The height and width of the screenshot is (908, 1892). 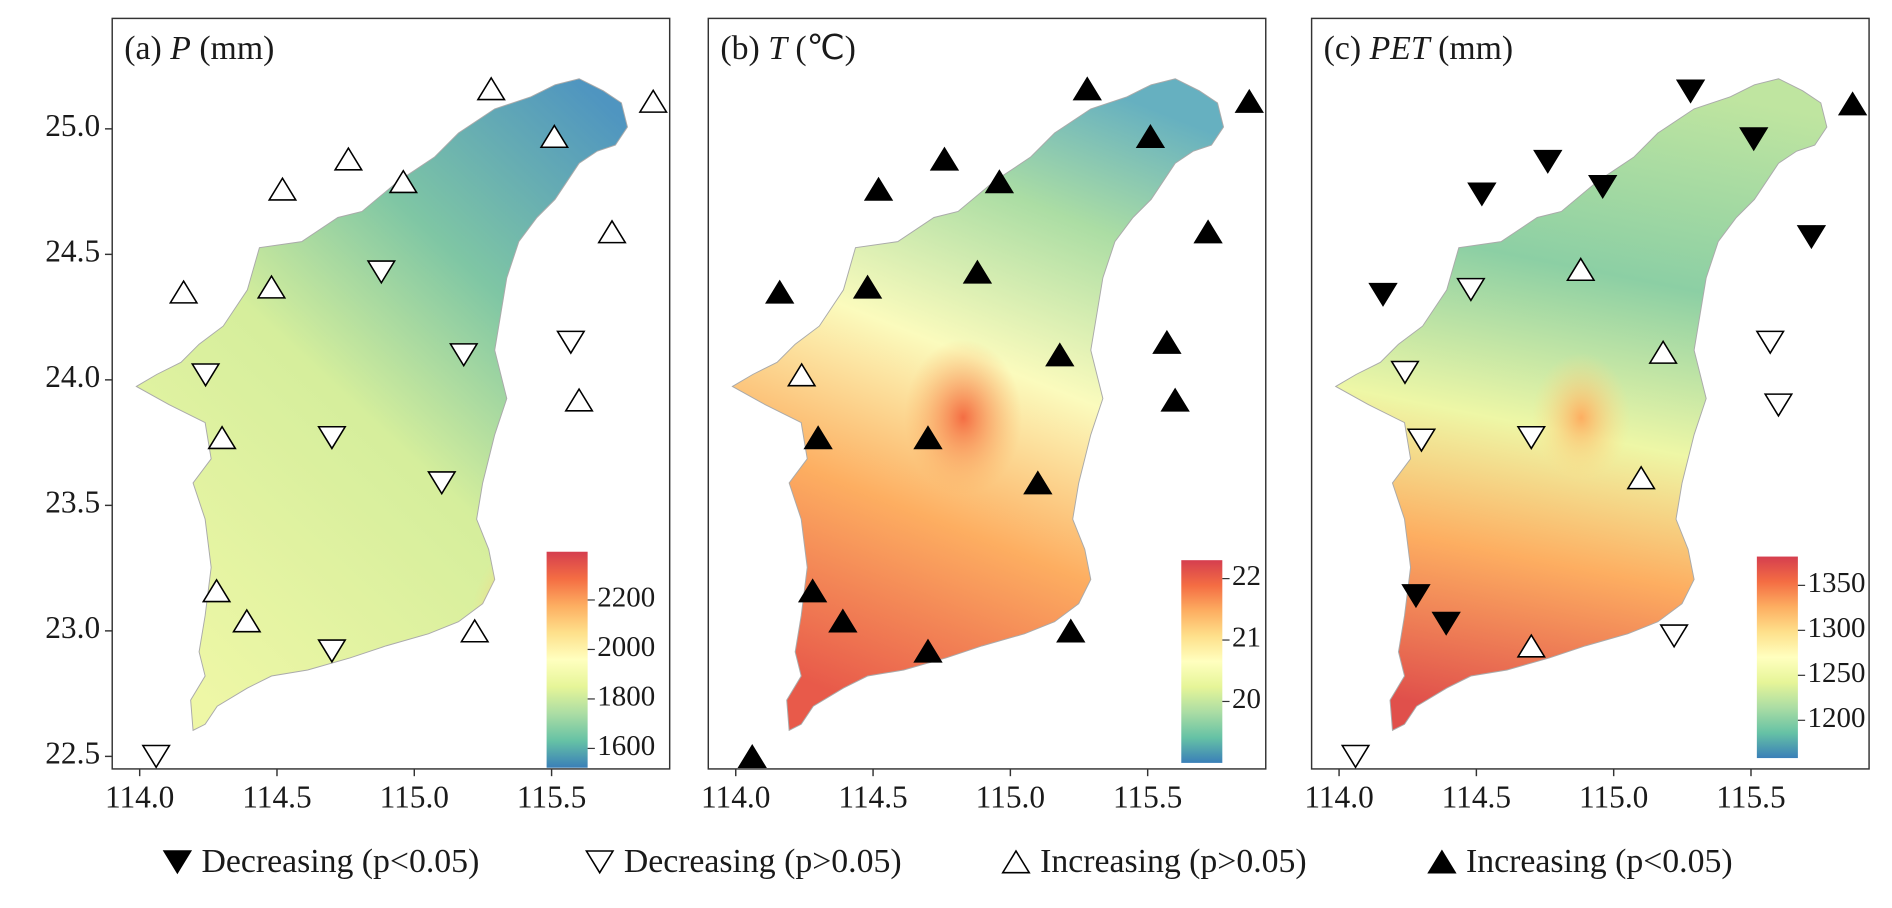 What do you see at coordinates (739, 48) in the screenshot?
I see `title-prefix: (b)` at bounding box center [739, 48].